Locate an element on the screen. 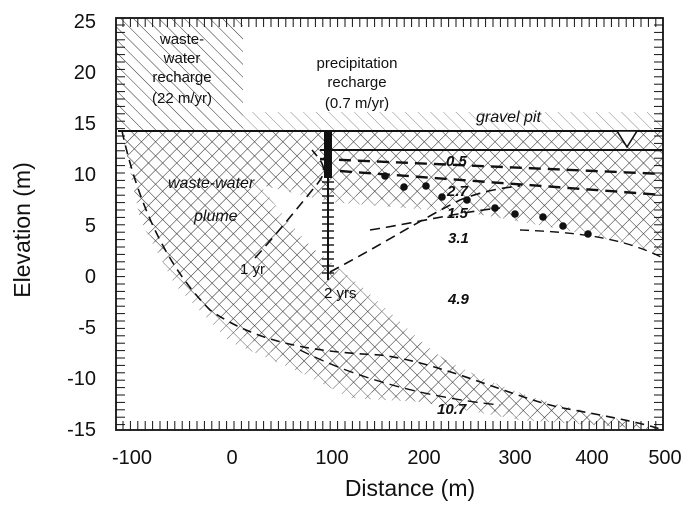 The height and width of the screenshot is (517, 689). precip-recharge-line: precipitation is located at coordinates (357, 63).